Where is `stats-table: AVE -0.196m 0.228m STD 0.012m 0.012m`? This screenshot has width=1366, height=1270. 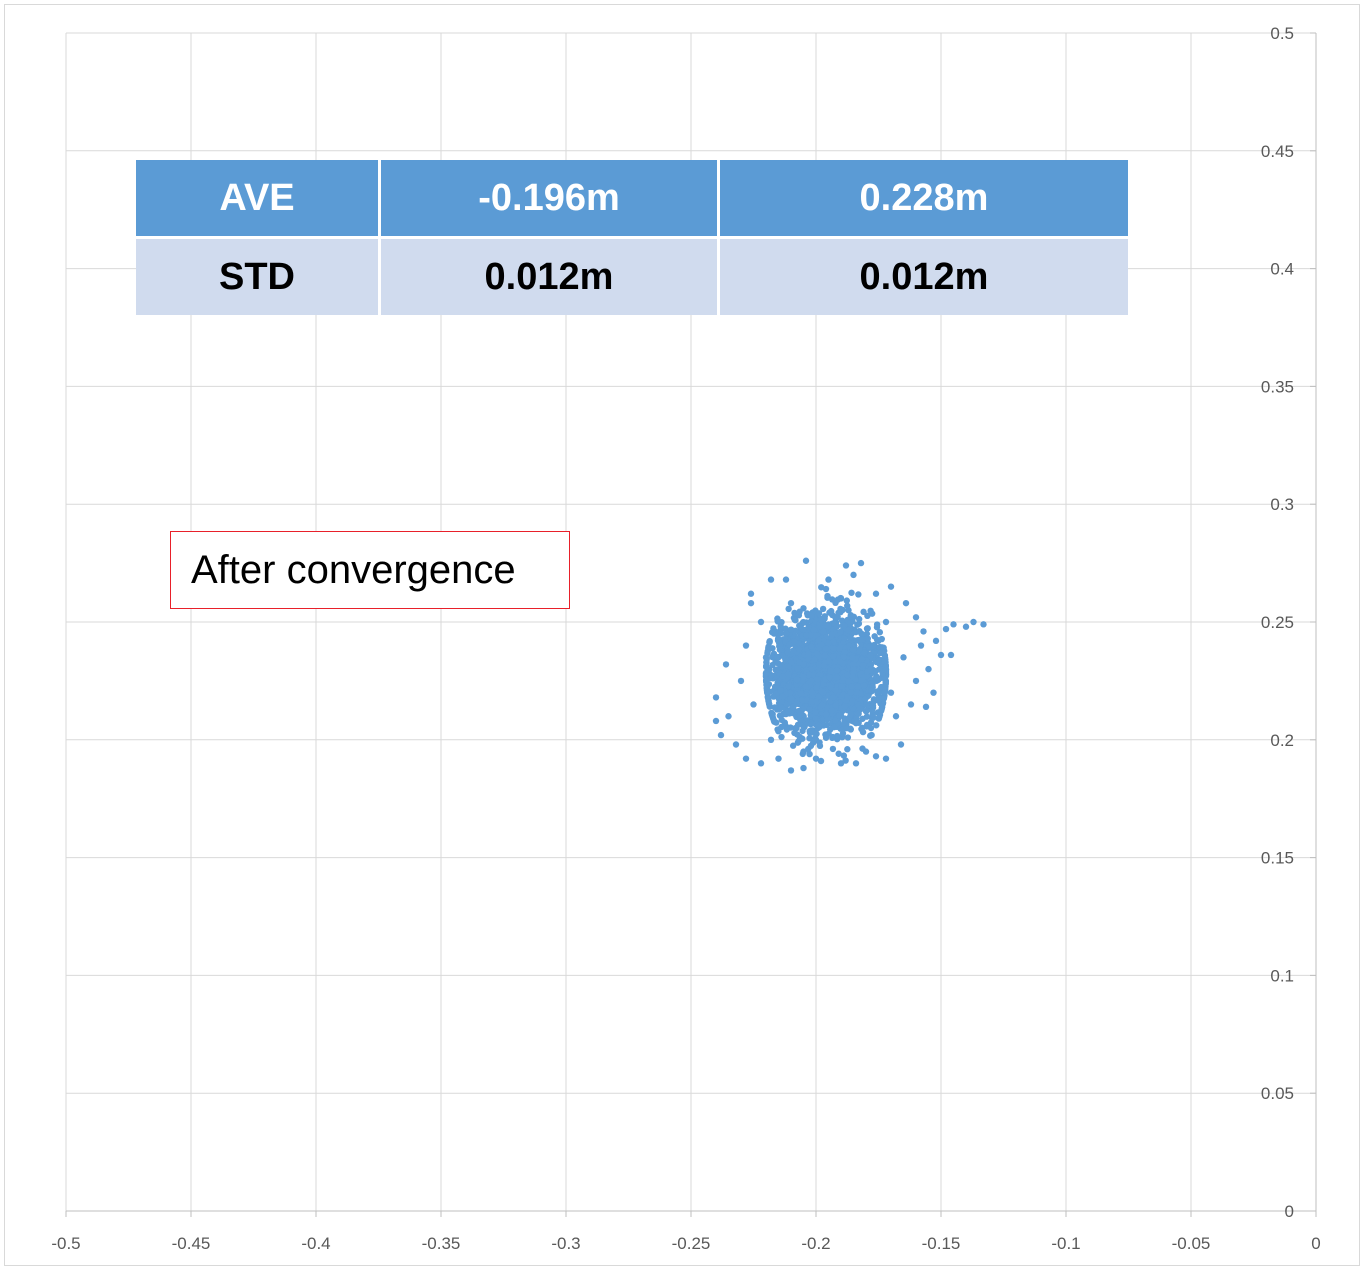 stats-table: AVE -0.196m 0.228m STD 0.012m 0.012m is located at coordinates (632, 237).